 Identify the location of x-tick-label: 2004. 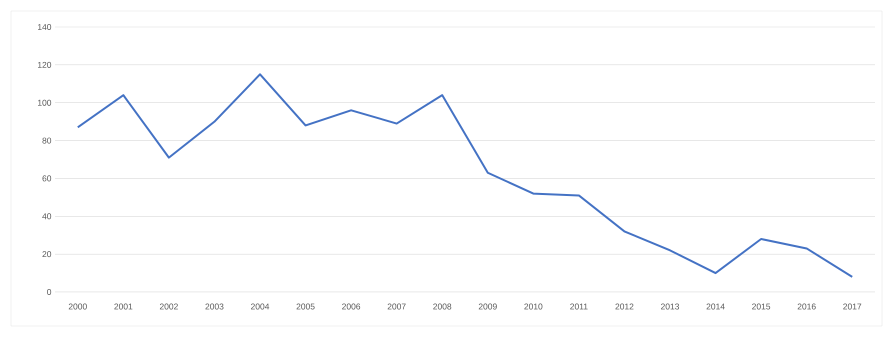
(260, 307).